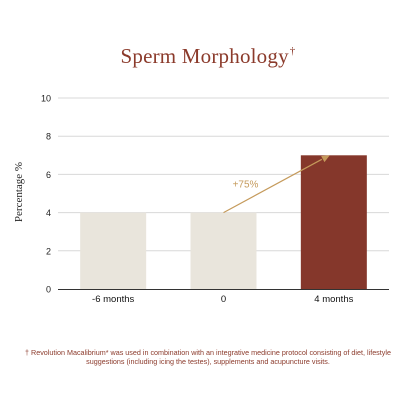  What do you see at coordinates (48, 251) in the screenshot?
I see `y-tick-label: 2` at bounding box center [48, 251].